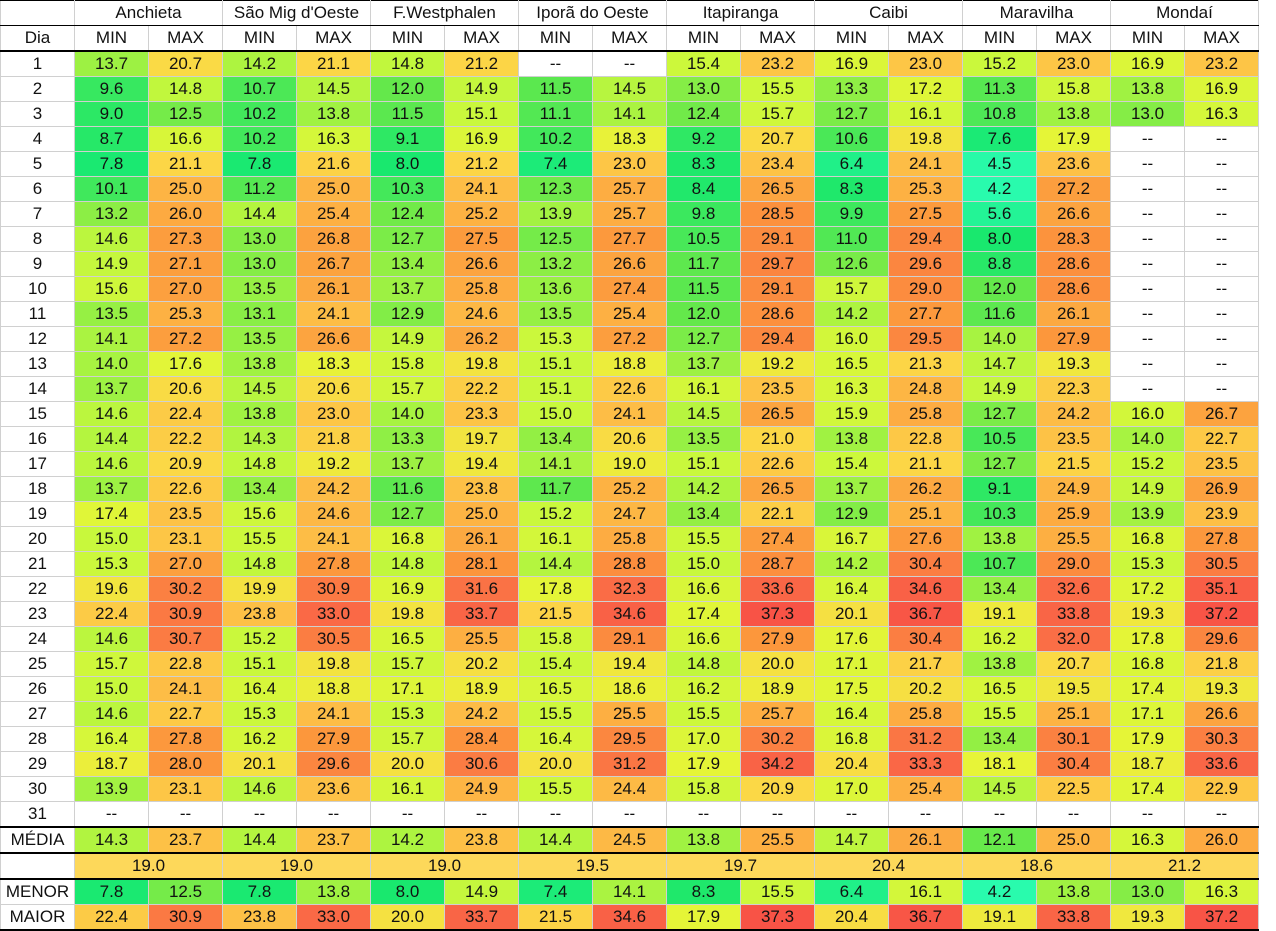 The height and width of the screenshot is (931, 1276). Describe the element at coordinates (1221, 38) in the screenshot. I see `max-header: MAX` at that location.